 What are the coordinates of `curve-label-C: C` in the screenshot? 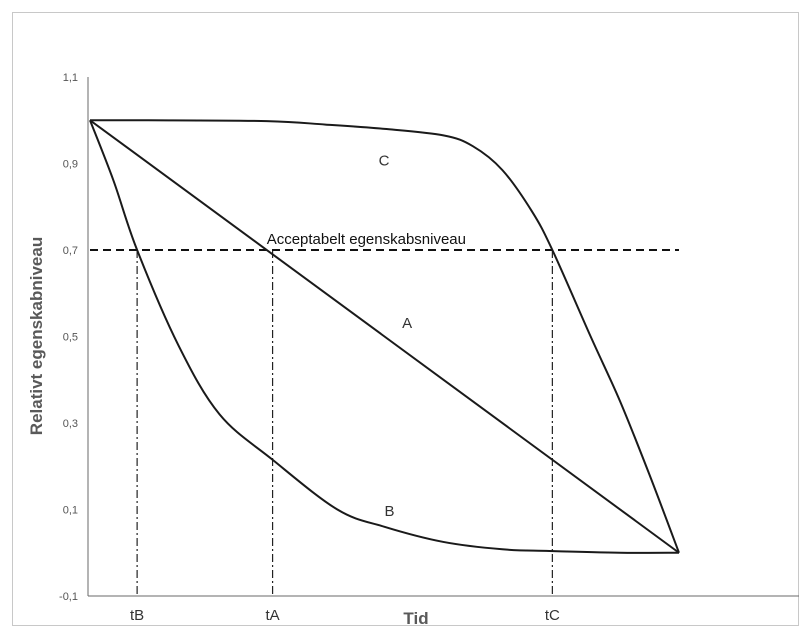 It's located at (384, 161).